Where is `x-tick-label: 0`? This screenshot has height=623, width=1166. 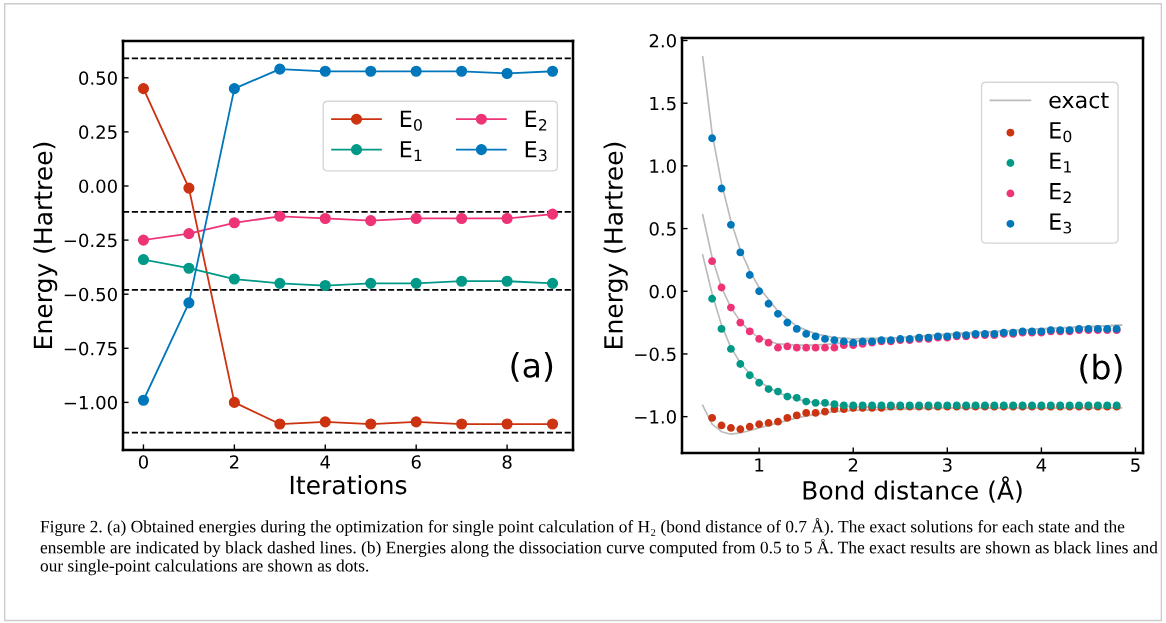
x-tick-label: 0 is located at coordinates (143, 462).